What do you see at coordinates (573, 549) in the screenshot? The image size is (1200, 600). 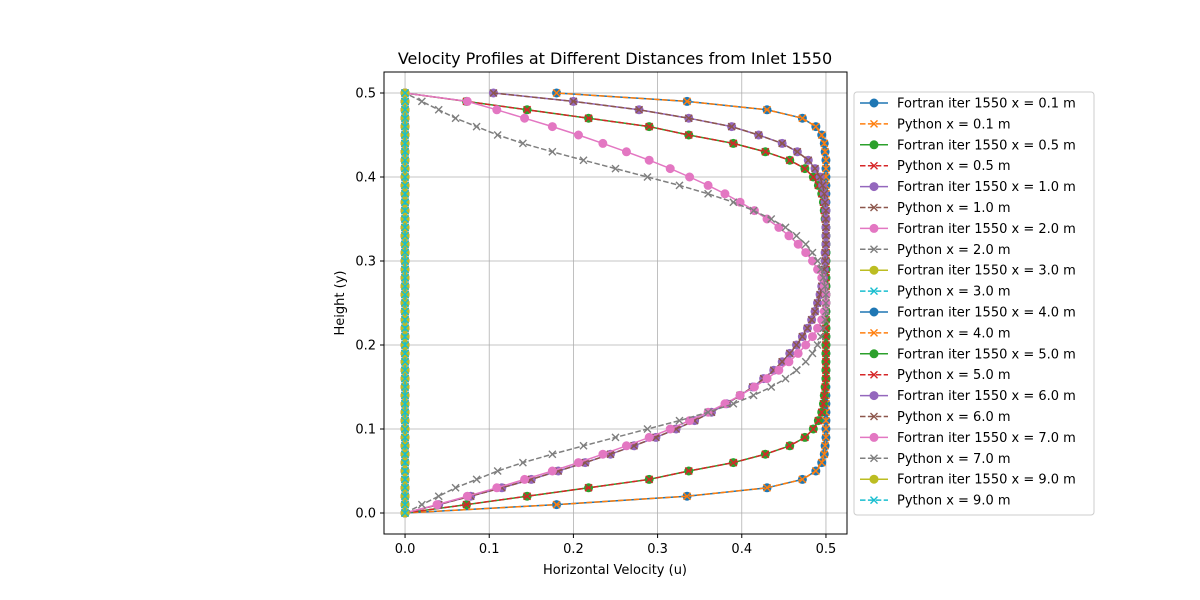 I see `x-tick-label: 0.2` at bounding box center [573, 549].